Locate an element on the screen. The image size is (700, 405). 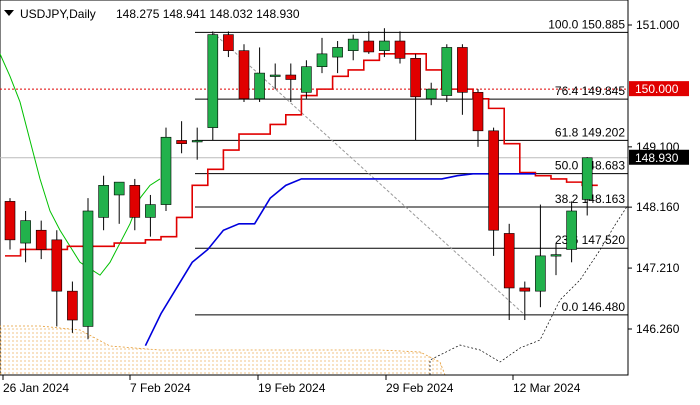
ohlc-label: 148.275 148.941 148.032 148.930 is located at coordinates (208, 14).